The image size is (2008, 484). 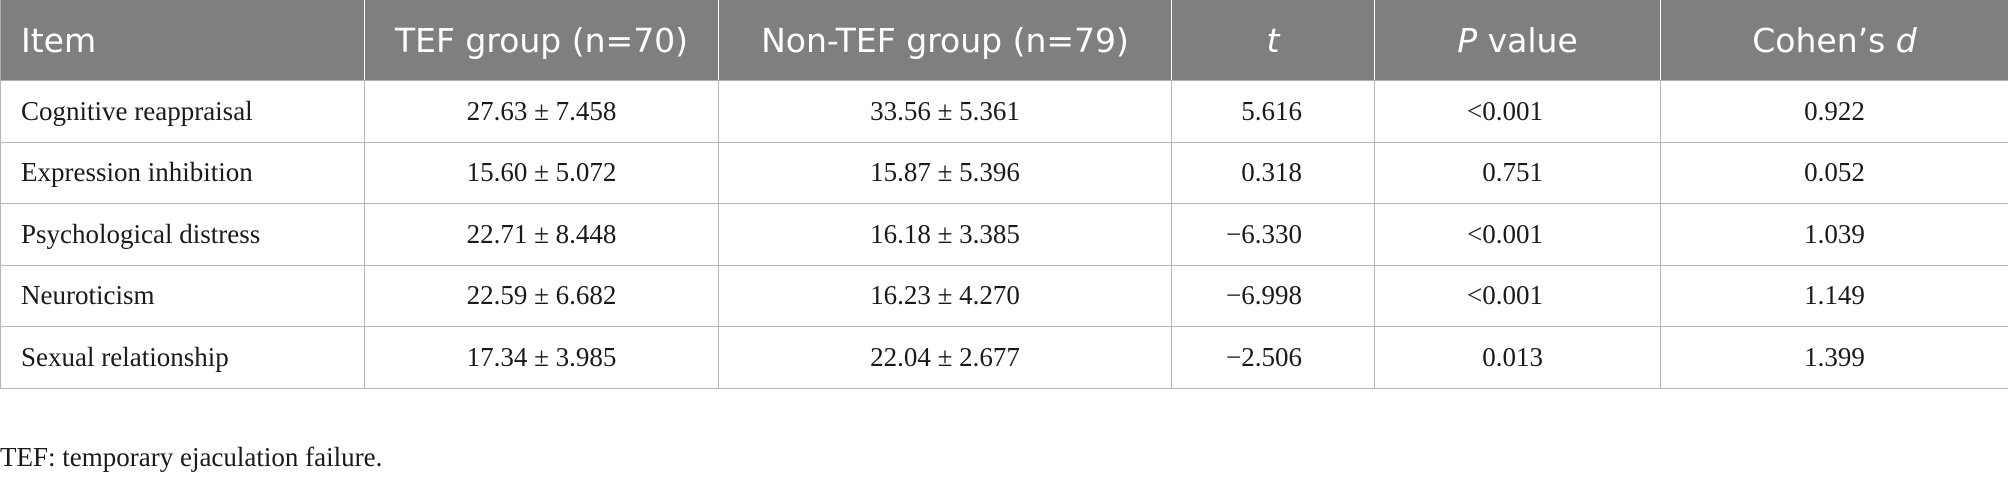 What do you see at coordinates (945, 357) in the screenshot?
I see `cell-non-tef: 22.04 ± 2.677` at bounding box center [945, 357].